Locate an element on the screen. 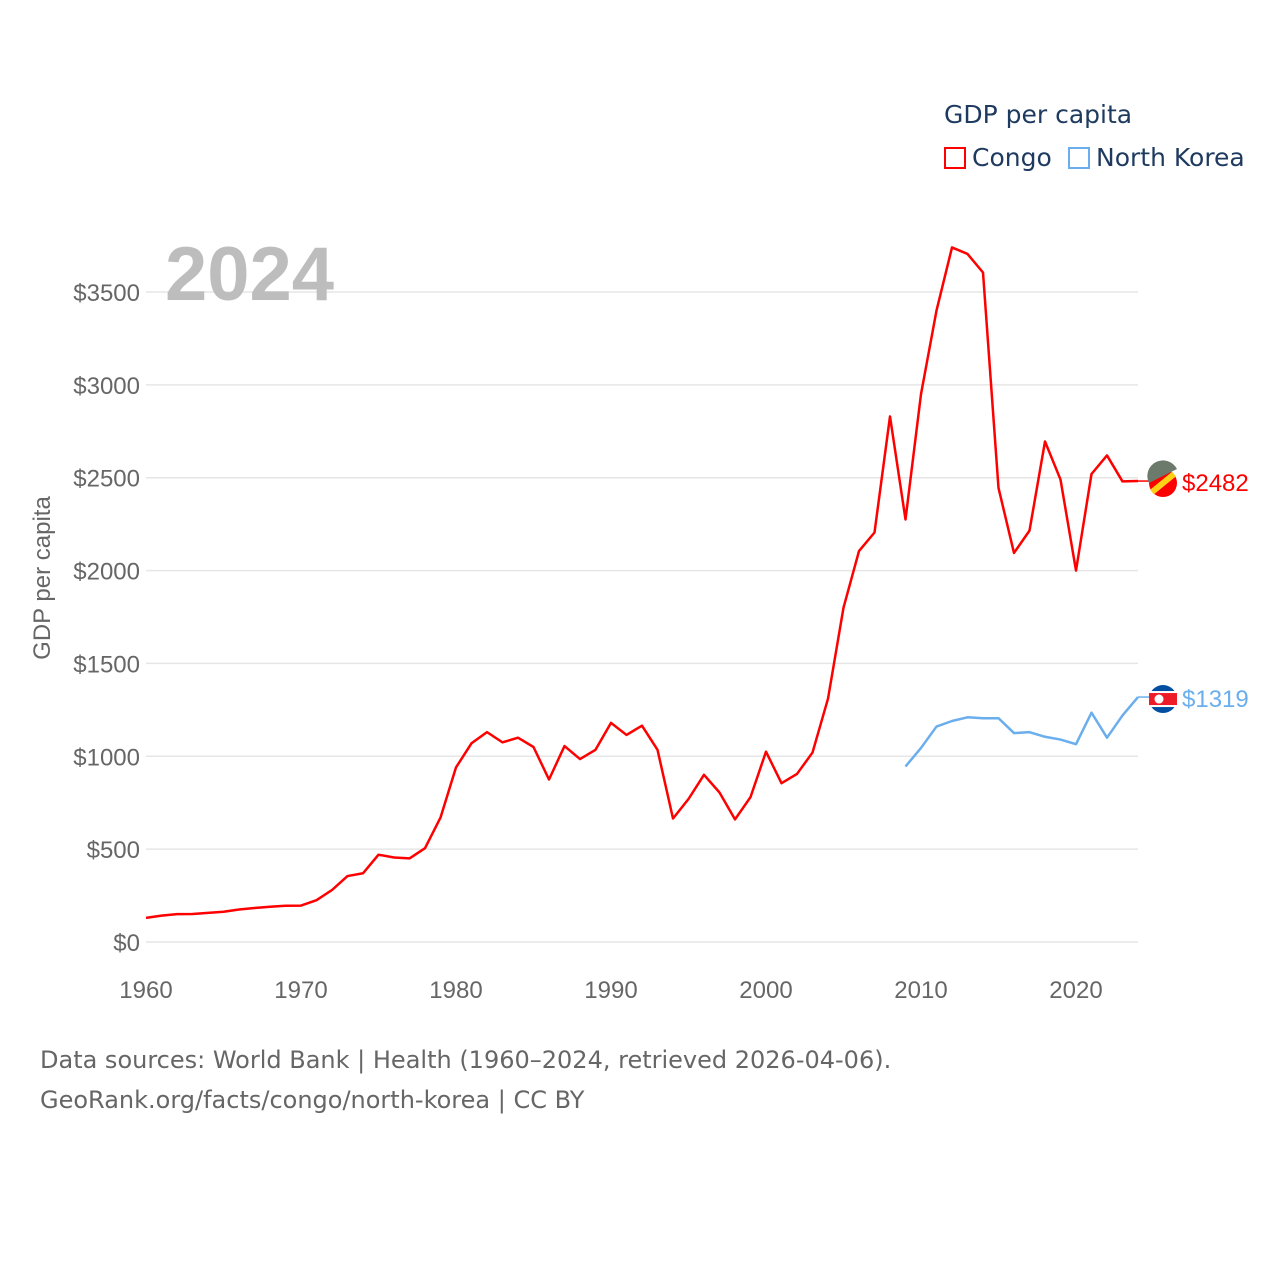 The height and width of the screenshot is (1280, 1280). legend-item-congo: Congo is located at coordinates (998, 157).